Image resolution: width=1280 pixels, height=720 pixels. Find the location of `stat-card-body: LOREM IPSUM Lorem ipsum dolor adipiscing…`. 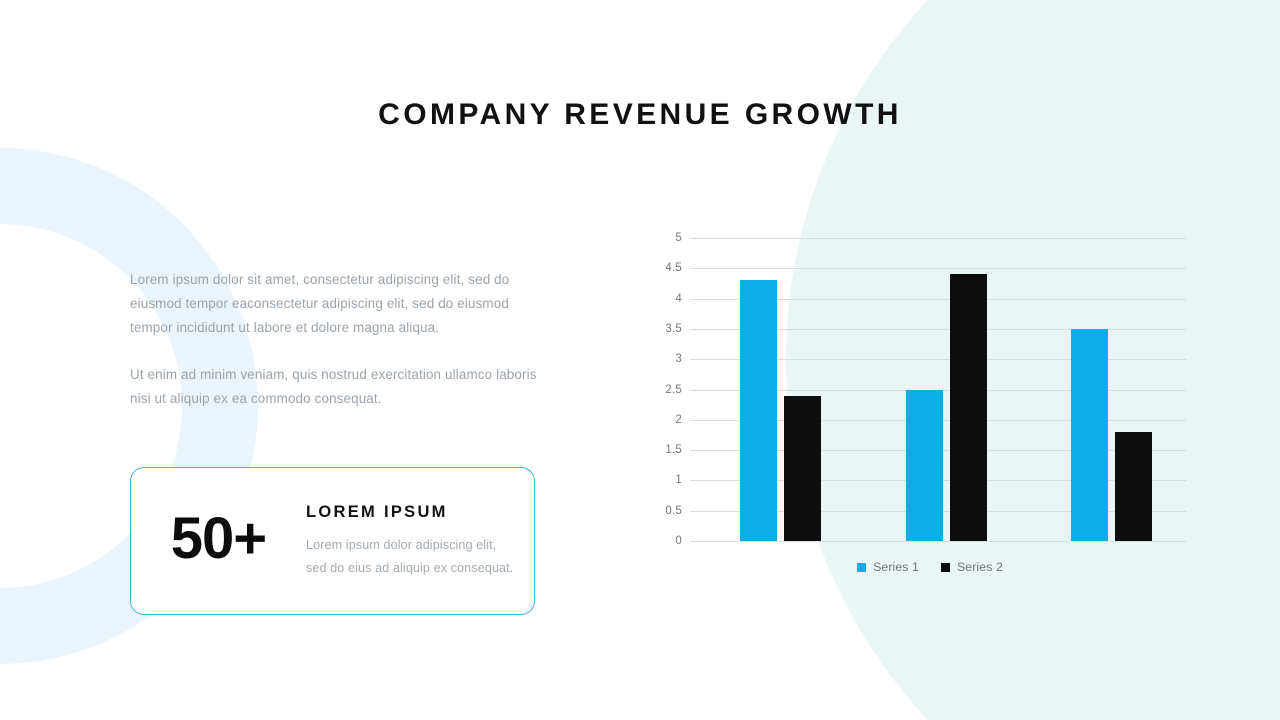

stat-card-body: LOREM IPSUM Lorem ipsum dolor adipiscing… is located at coordinates (420, 541).